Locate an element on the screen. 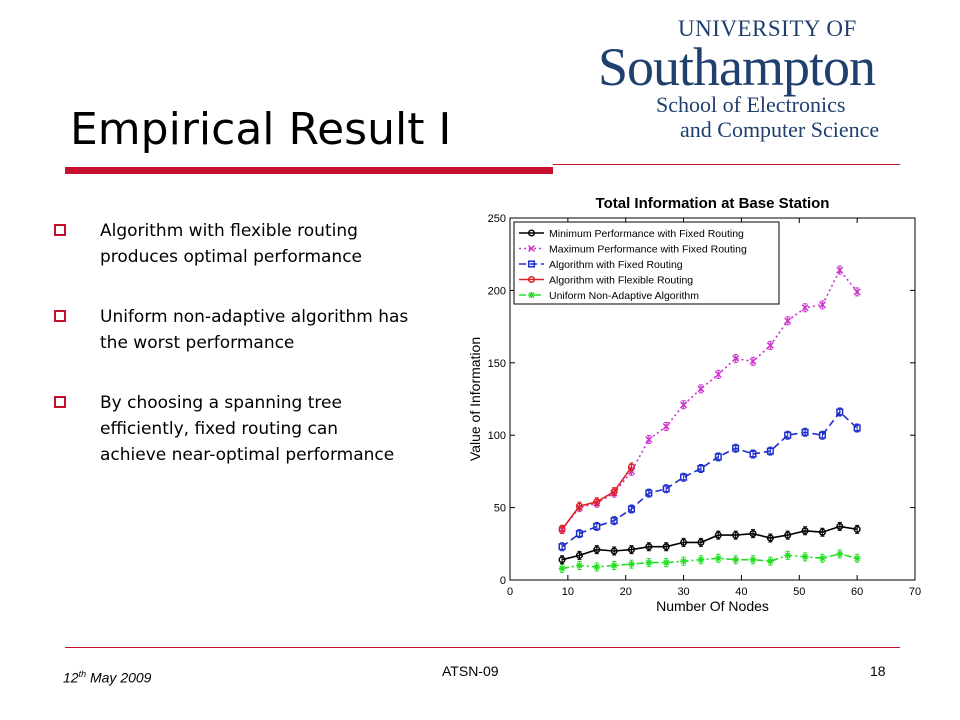  footer-divider is located at coordinates (482, 647).